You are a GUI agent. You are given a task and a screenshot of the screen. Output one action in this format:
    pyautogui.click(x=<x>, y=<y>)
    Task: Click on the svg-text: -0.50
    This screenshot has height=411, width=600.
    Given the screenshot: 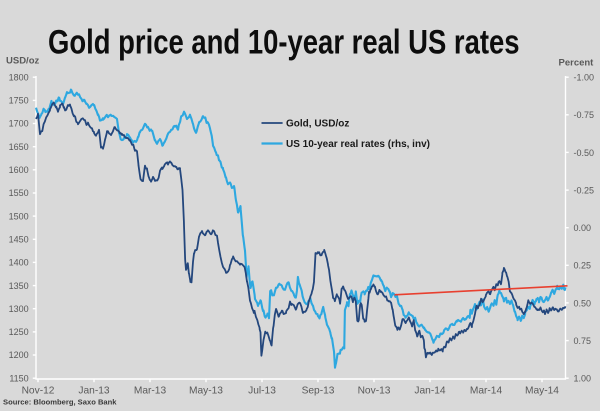 What is the action you would take?
    pyautogui.click(x=584, y=153)
    